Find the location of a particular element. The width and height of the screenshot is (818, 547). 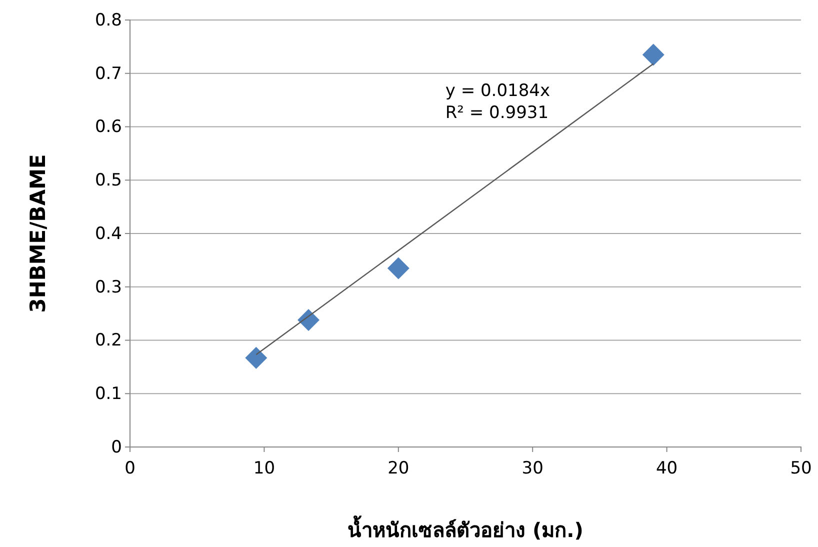

x-tick-label: 10 is located at coordinates (264, 468).